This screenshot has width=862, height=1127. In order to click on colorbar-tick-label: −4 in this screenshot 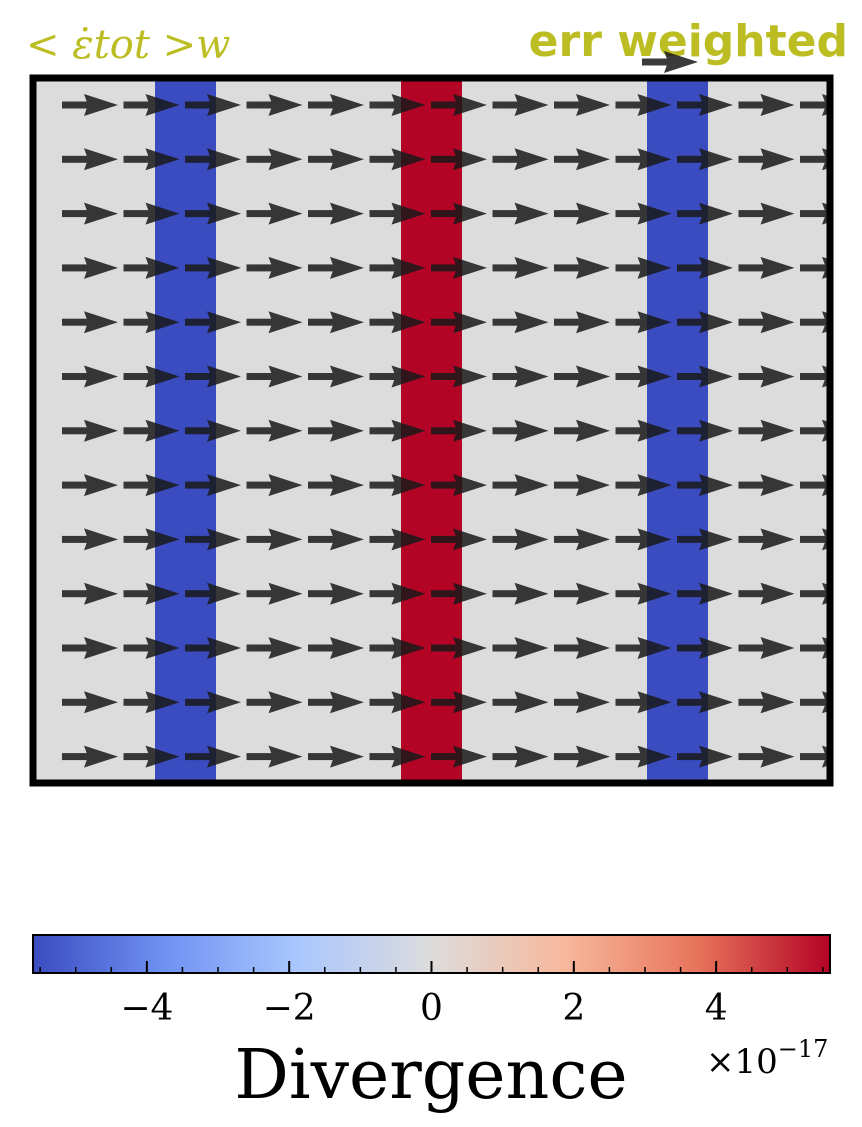, I will do `click(146, 1008)`.